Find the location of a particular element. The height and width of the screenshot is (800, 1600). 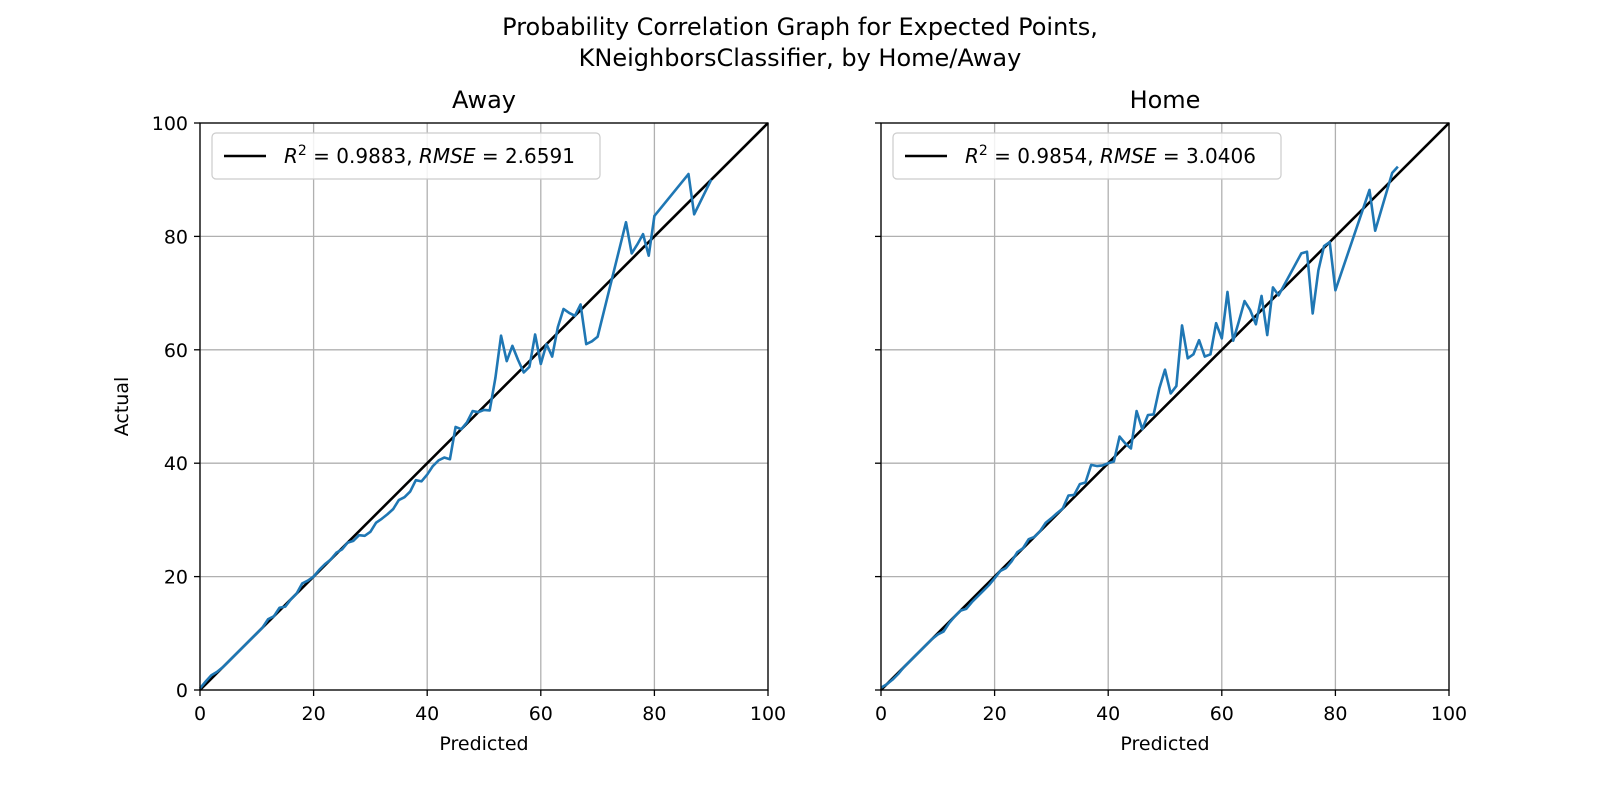

chart-0-ytick-label-0: 0 is located at coordinates (182, 691).